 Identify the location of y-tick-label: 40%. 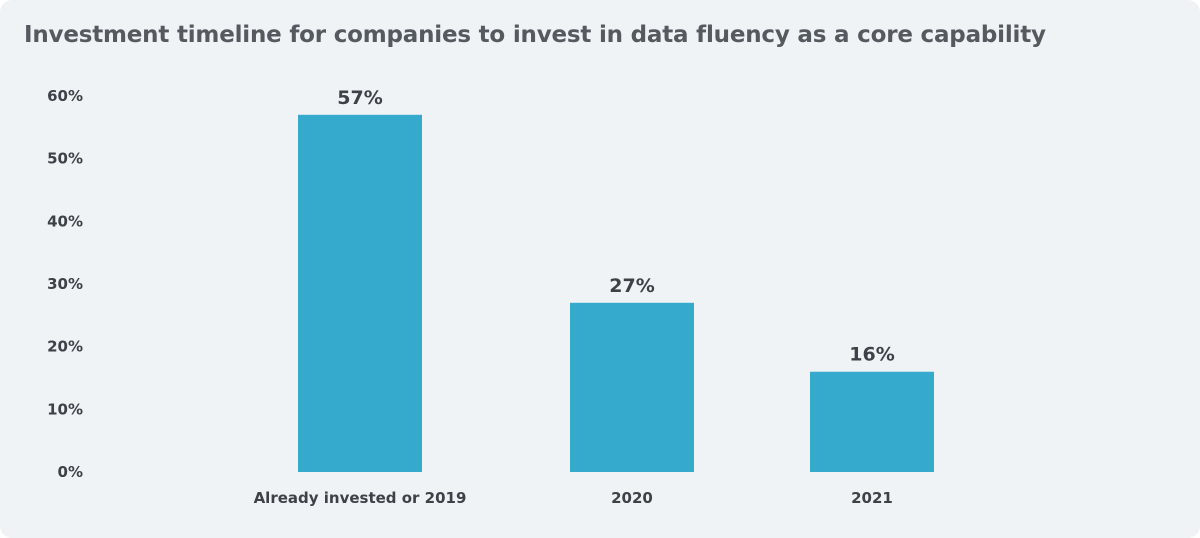
(65, 221).